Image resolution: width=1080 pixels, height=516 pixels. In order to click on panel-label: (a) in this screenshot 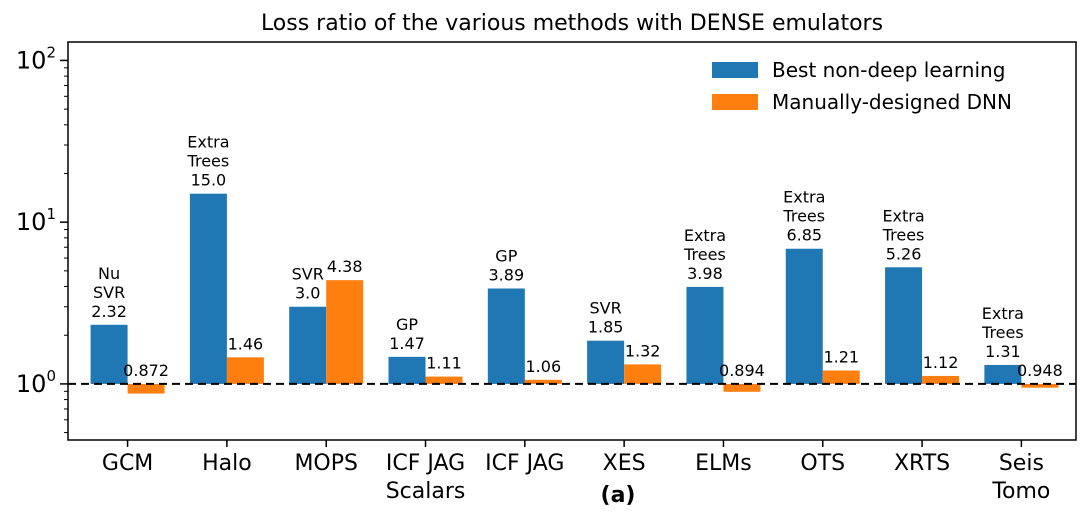, I will do `click(618, 495)`.